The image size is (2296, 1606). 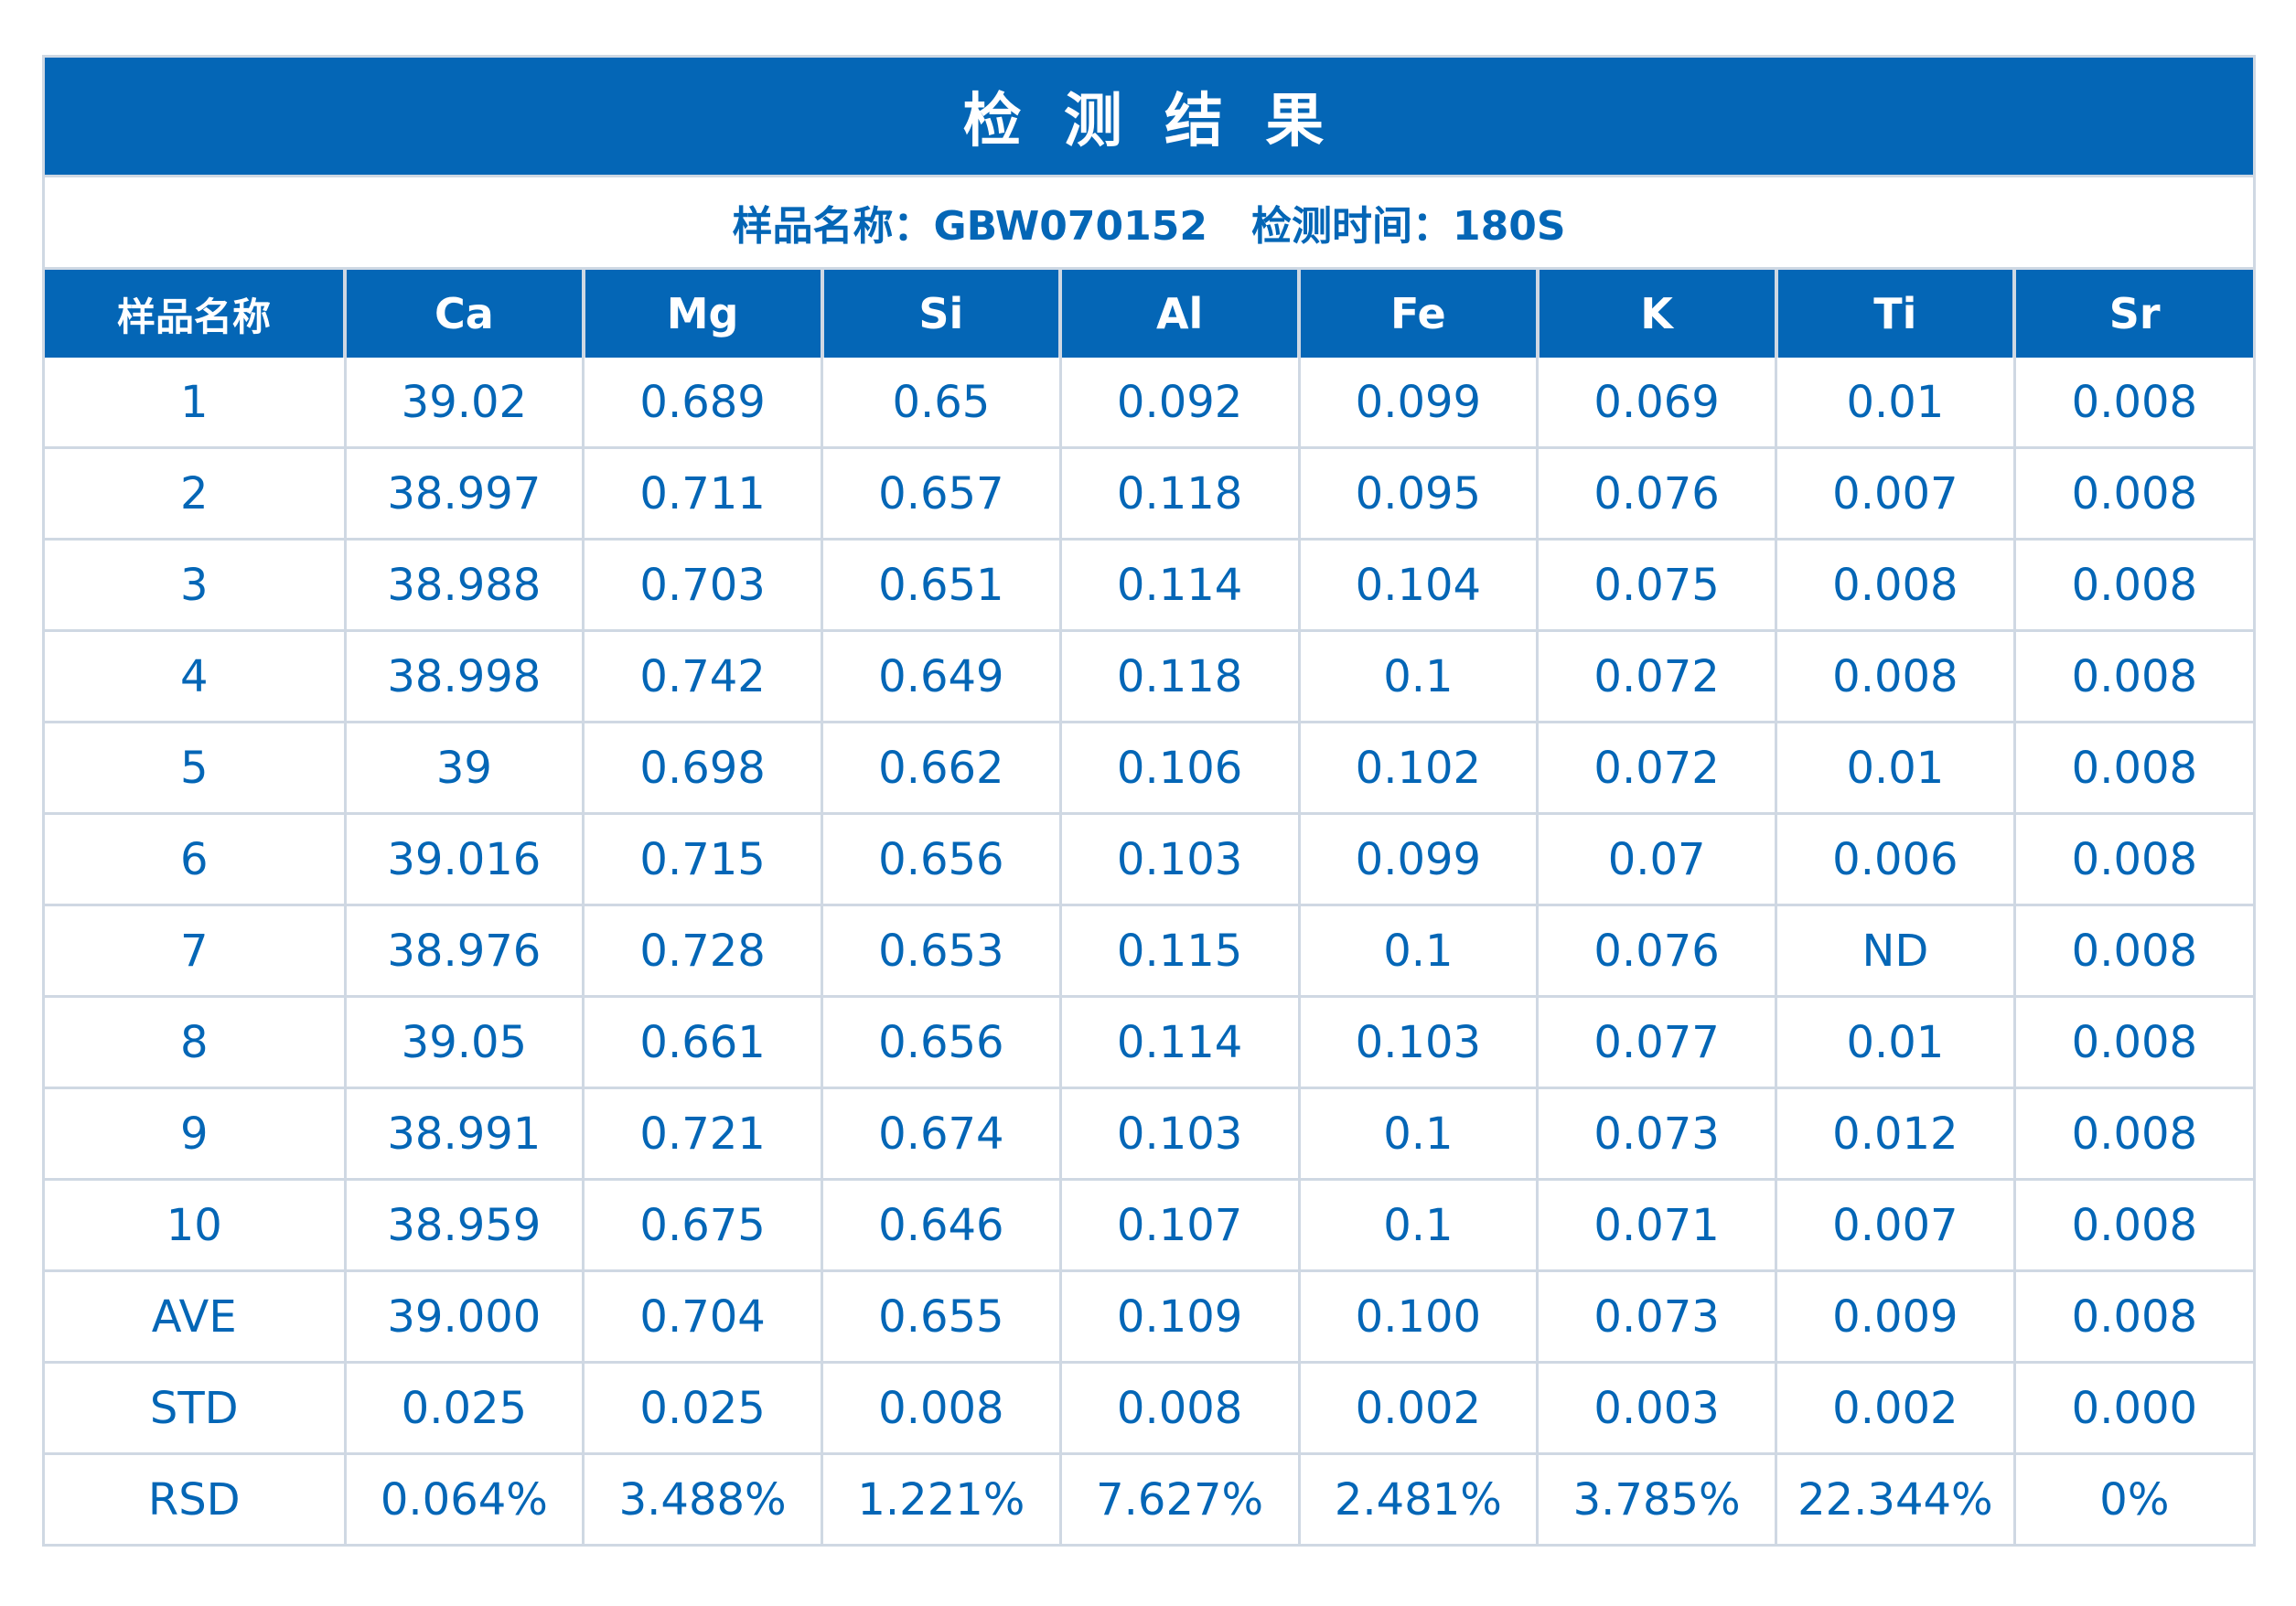 I want to click on cell-ti: 0.002, so click(x=1895, y=1408).